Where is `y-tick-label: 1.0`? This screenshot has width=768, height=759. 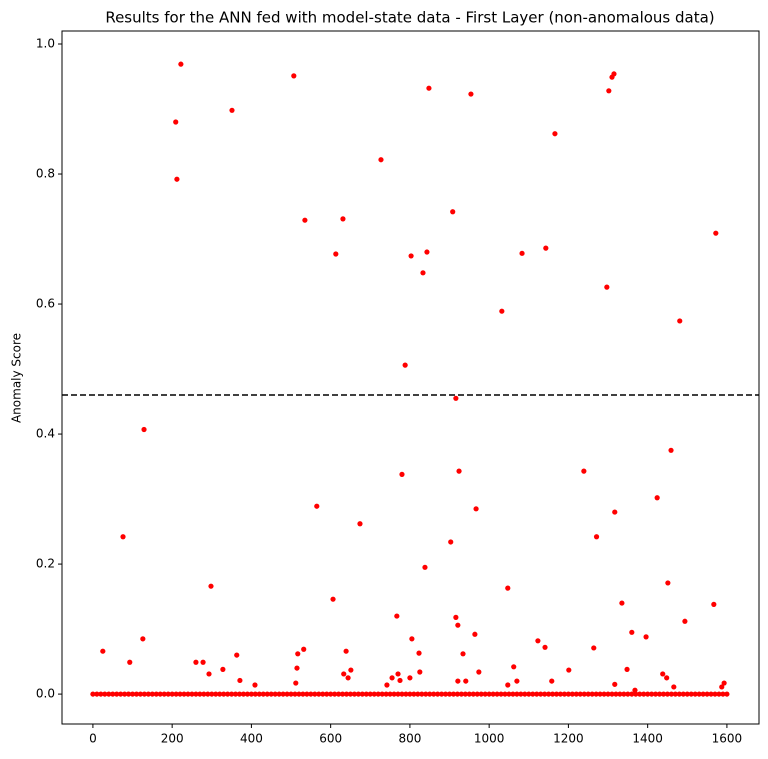 y-tick-label: 1.0 is located at coordinates (45, 44).